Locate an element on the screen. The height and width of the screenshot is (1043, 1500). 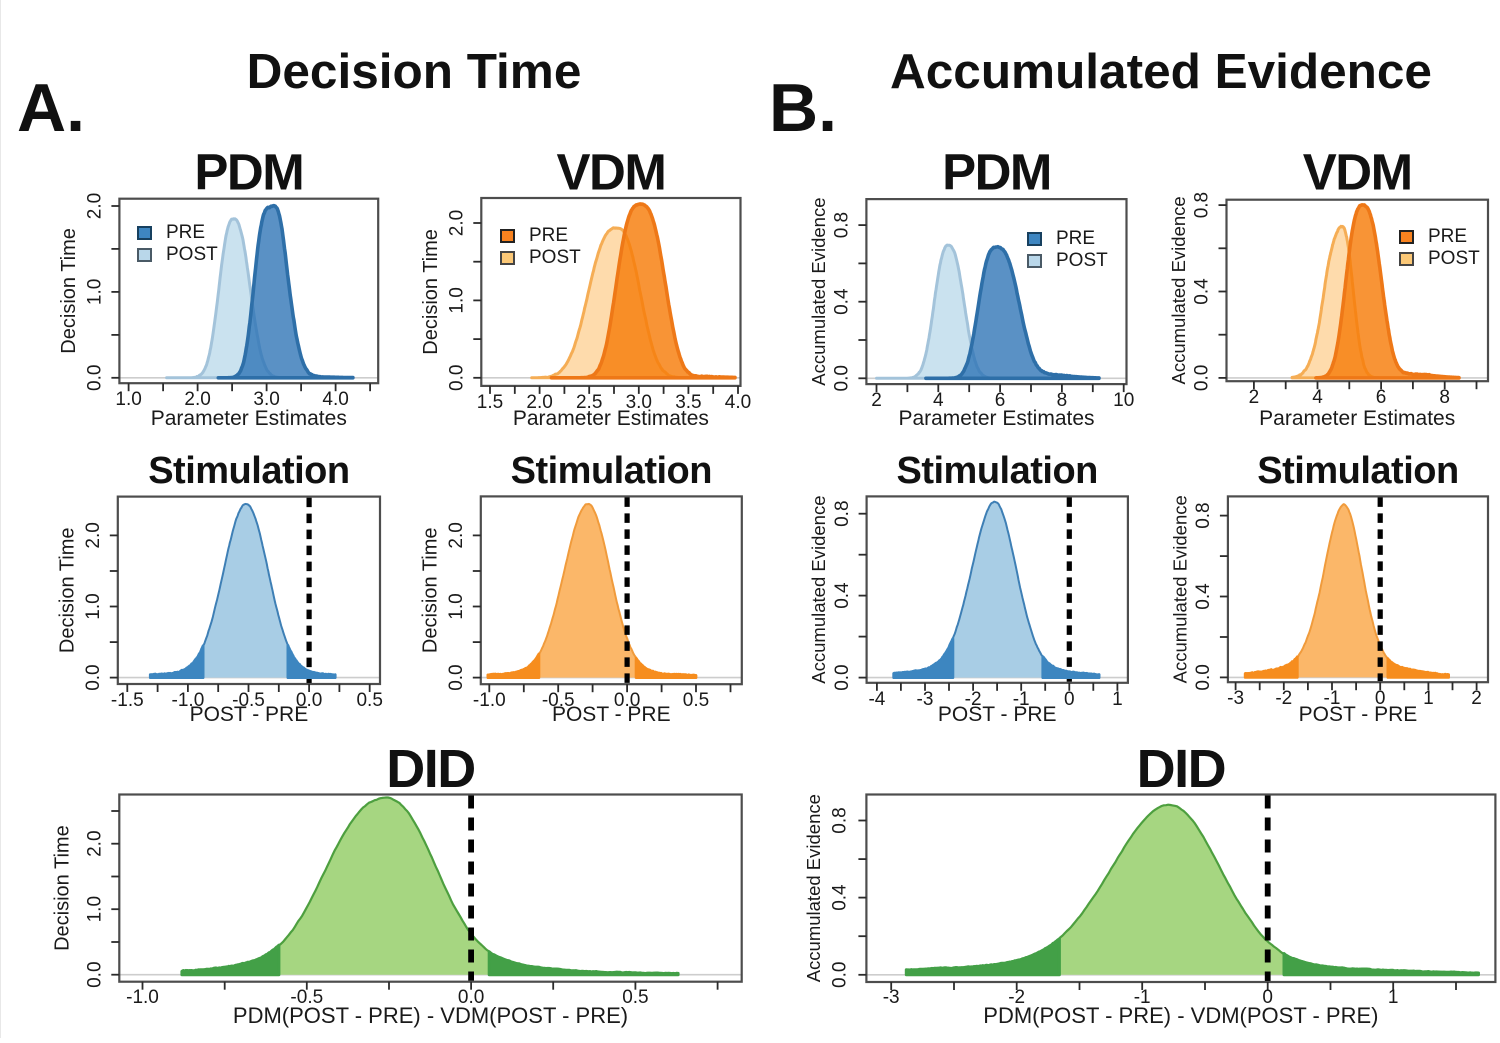
svg-text: -4 is located at coordinates (876, 699).